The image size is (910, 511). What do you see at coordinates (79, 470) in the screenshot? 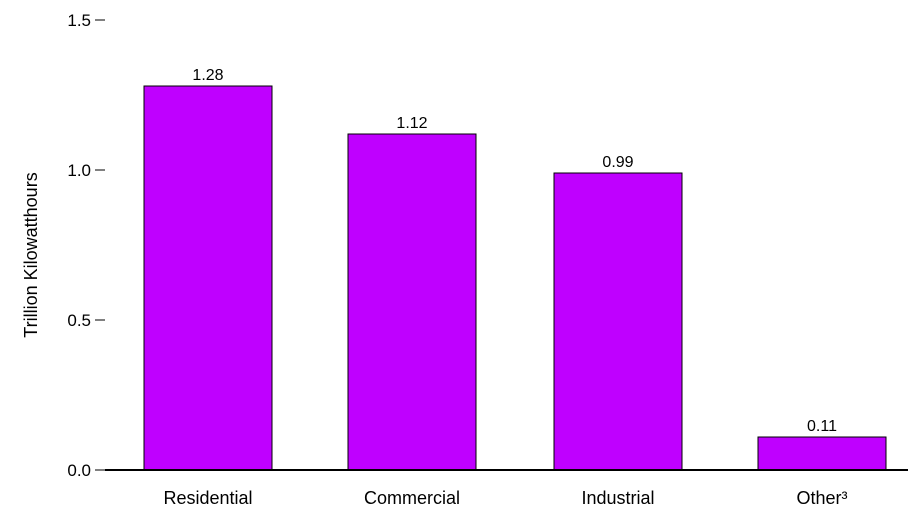
I see `y-tick-label: 0.0` at bounding box center [79, 470].